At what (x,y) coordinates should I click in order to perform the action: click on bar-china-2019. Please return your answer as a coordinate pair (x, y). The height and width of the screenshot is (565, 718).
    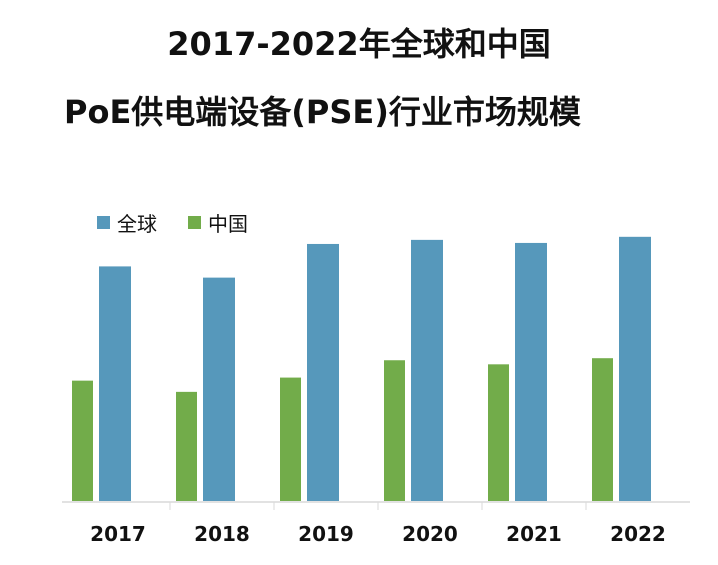
    Looking at the image, I should click on (290, 439).